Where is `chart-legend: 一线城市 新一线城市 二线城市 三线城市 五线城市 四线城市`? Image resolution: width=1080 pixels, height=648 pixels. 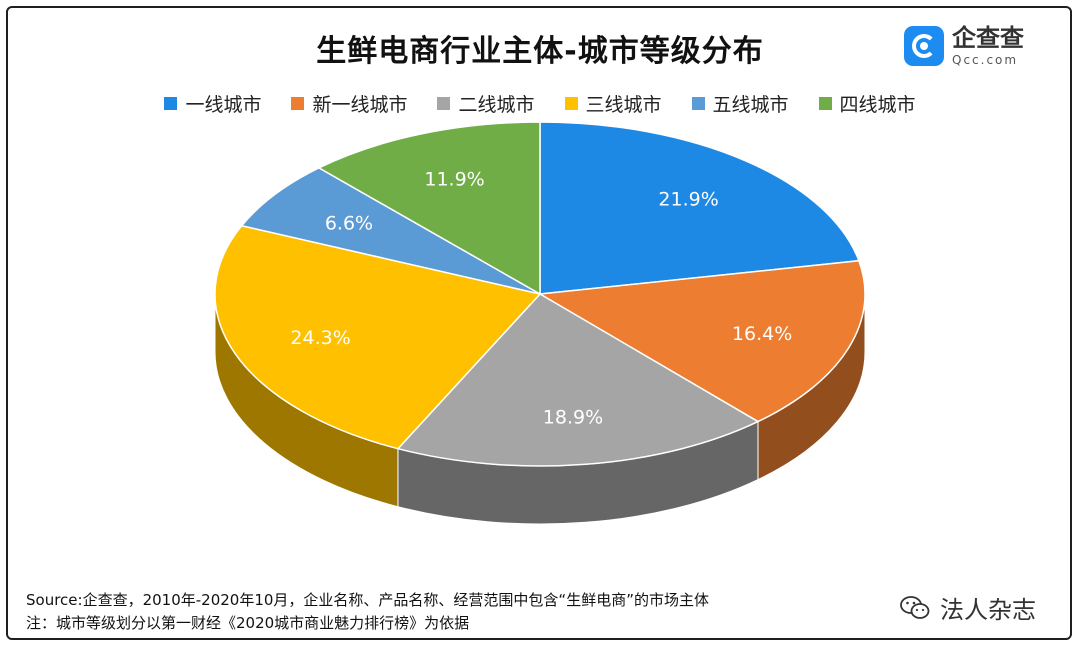
chart-legend: 一线城市 新一线城市 二线城市 三线城市 五线城市 四线城市 is located at coordinates (540, 103).